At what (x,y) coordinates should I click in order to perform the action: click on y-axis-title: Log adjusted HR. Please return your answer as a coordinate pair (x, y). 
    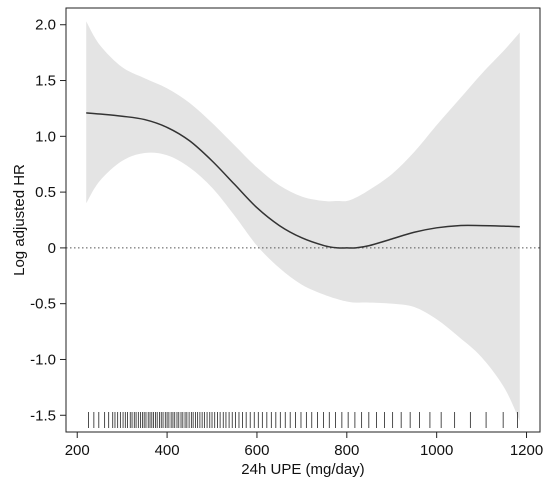
    Looking at the image, I should click on (19, 220).